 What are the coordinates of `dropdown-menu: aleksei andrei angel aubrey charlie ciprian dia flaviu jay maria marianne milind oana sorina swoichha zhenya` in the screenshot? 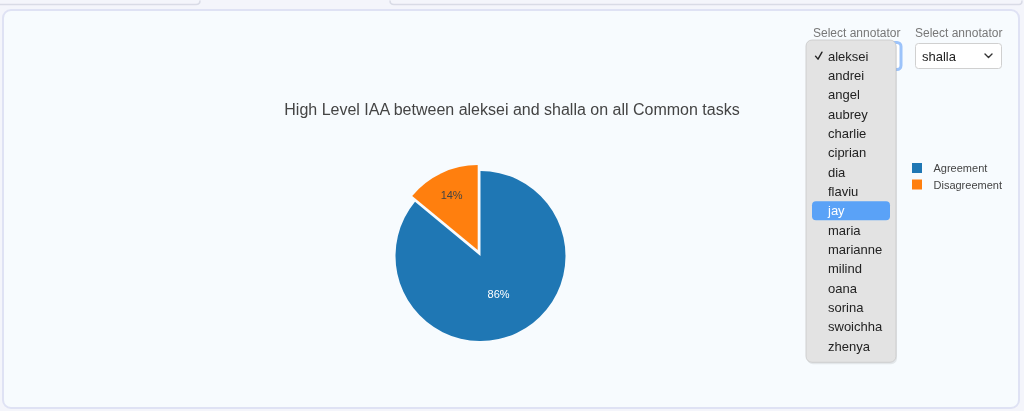 It's located at (851, 202).